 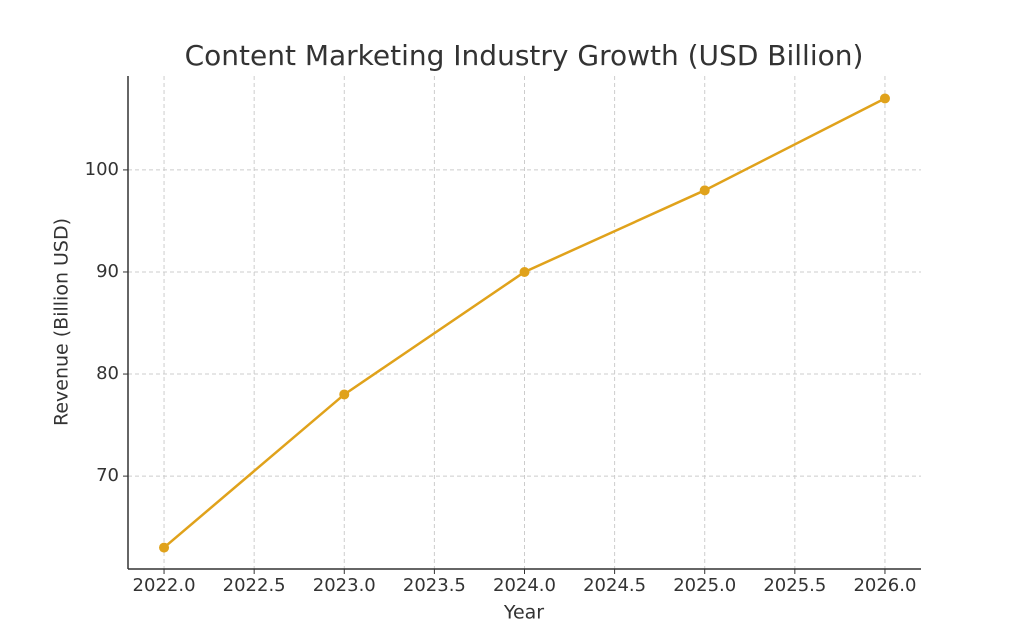 I want to click on y-tick-label: 70, so click(x=107, y=475).